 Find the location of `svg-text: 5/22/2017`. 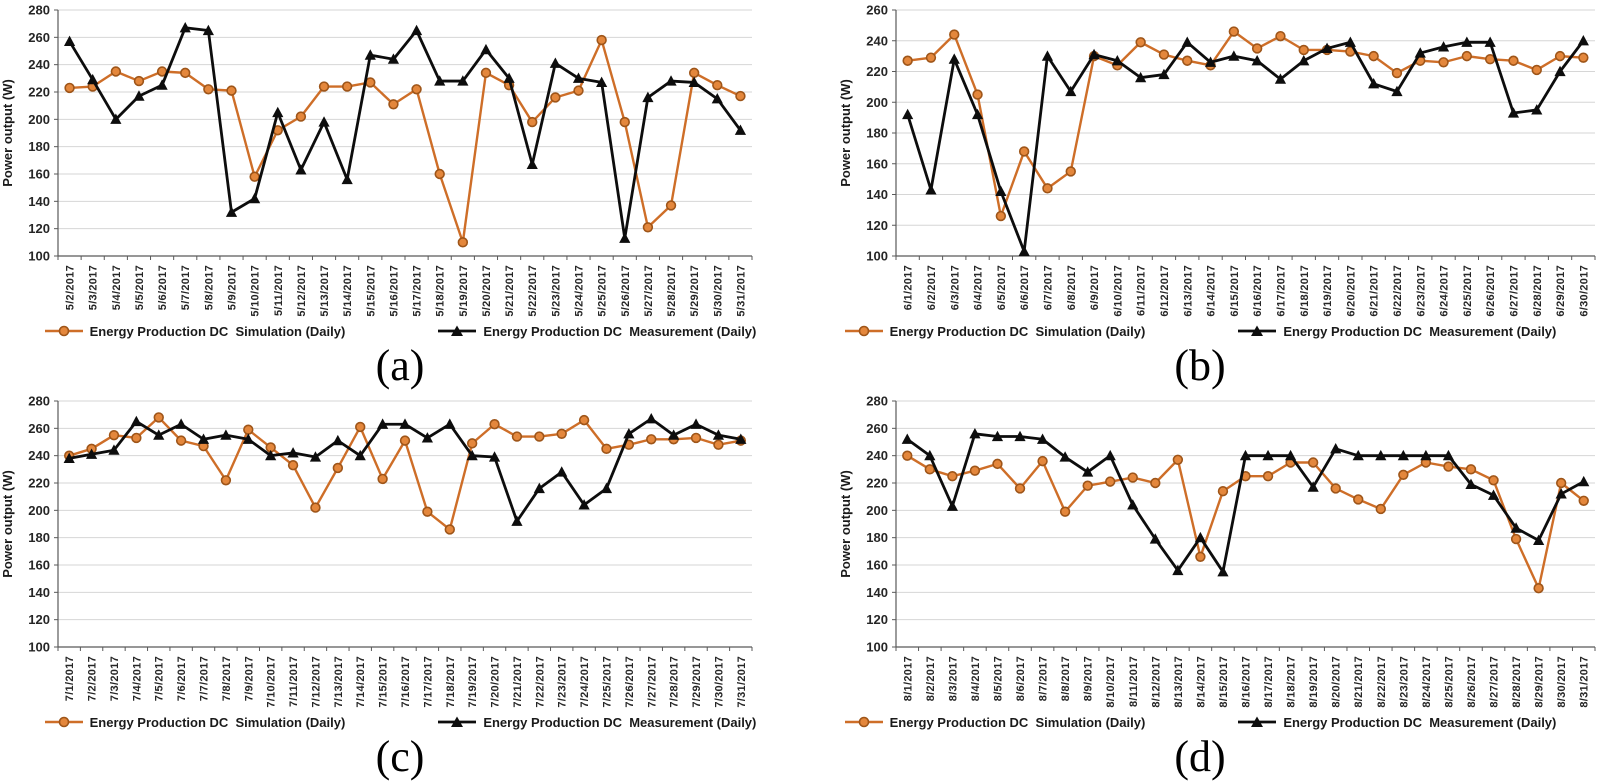

svg-text: 5/22/2017 is located at coordinates (533, 291).